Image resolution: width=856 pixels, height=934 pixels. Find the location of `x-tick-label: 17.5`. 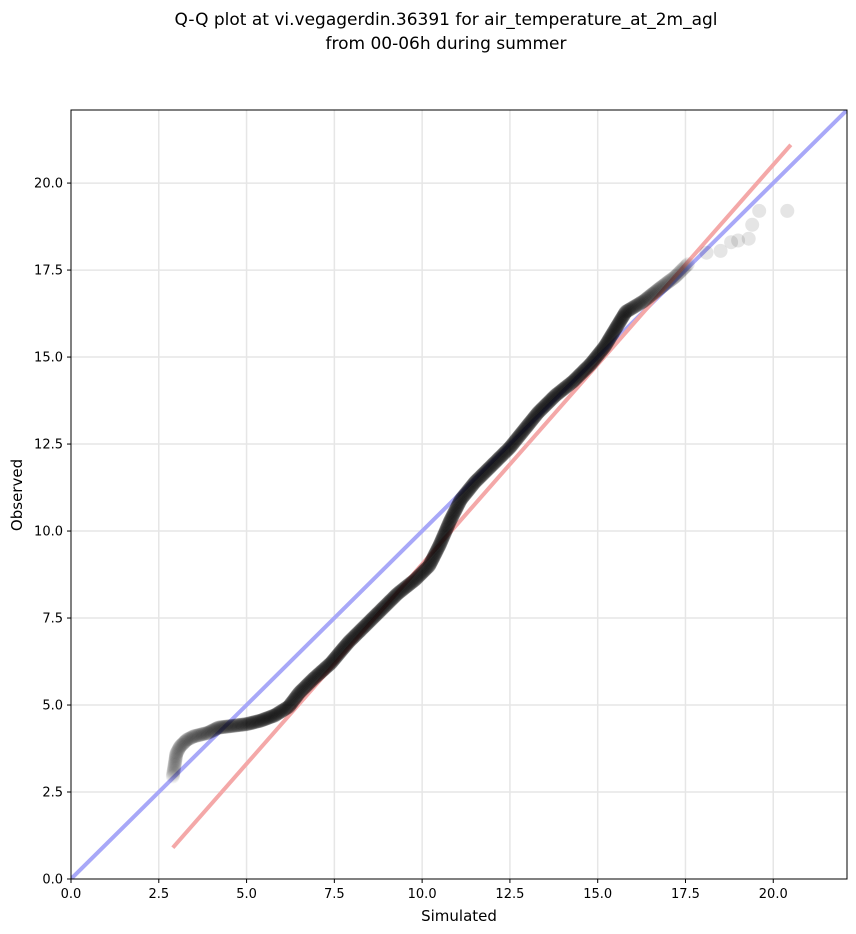

x-tick-label: 17.5 is located at coordinates (685, 894).